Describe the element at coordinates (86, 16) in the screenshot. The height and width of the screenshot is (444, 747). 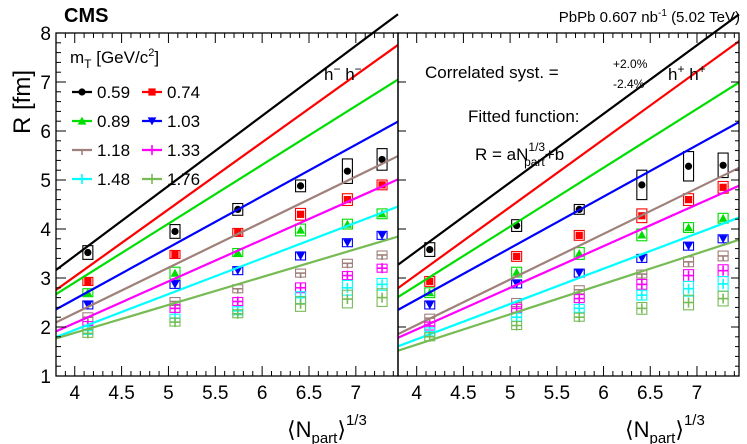
I see `experiment-label: CMS` at that location.